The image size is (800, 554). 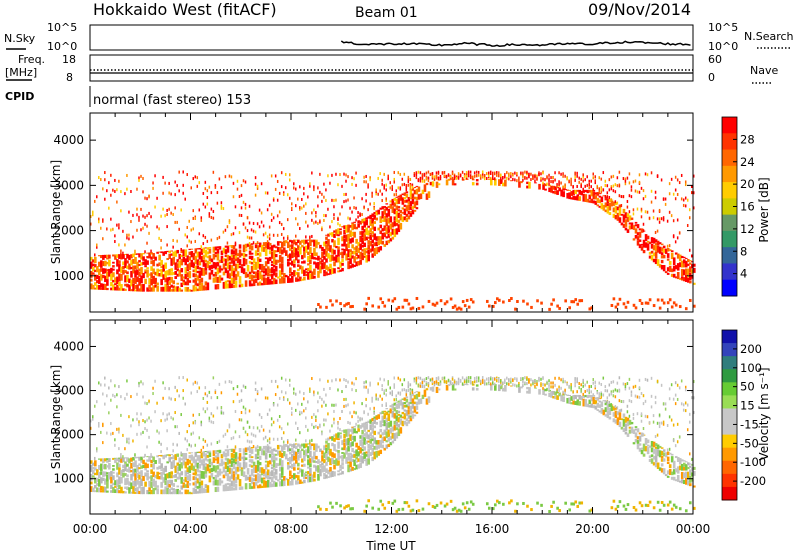 I want to click on nsky-tick-lo-left: 10^0, so click(x=62, y=46).